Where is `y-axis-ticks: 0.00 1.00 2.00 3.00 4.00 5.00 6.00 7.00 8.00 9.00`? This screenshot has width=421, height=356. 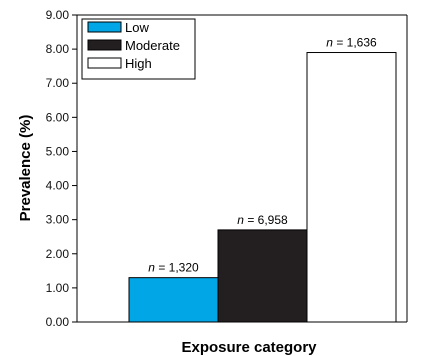 y-axis-ticks: 0.00 1.00 2.00 3.00 4.00 5.00 6.00 7.00 8.00 9.00 is located at coordinates (61, 168).